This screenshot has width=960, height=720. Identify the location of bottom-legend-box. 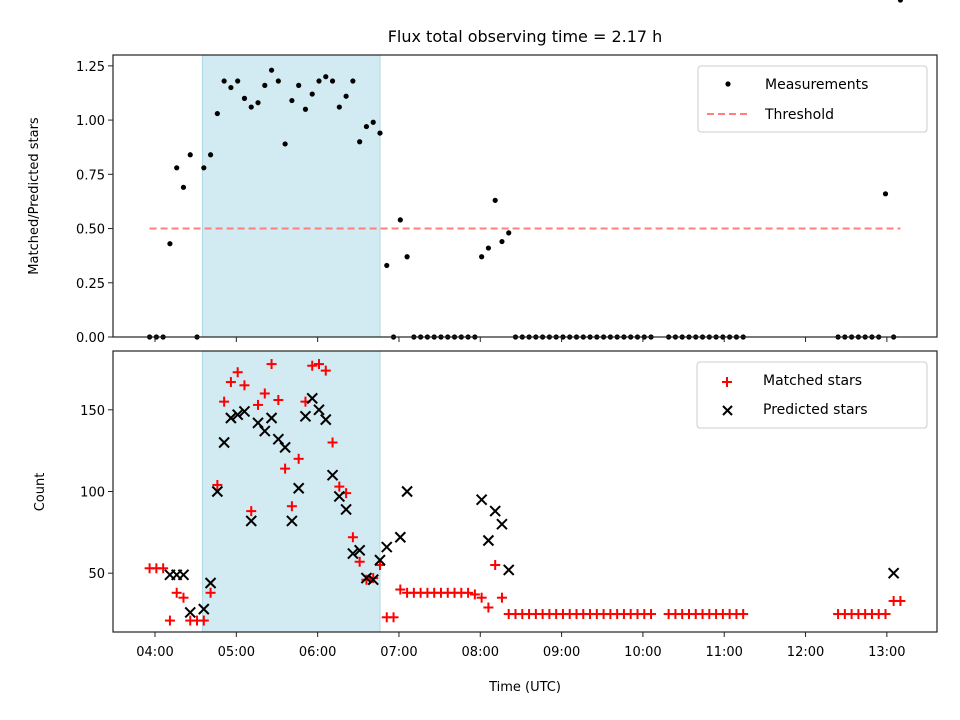
(812, 395).